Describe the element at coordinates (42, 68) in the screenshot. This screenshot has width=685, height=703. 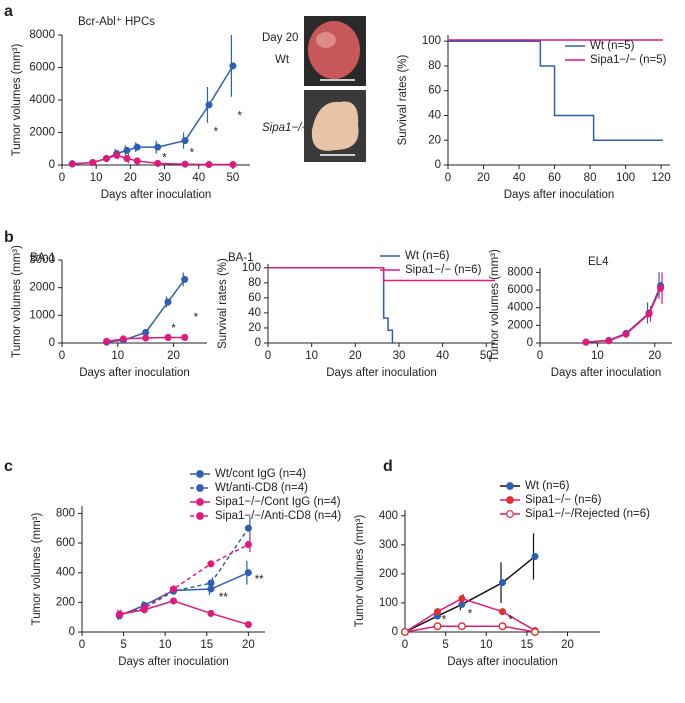
I see `y-tick-label: 6000` at that location.